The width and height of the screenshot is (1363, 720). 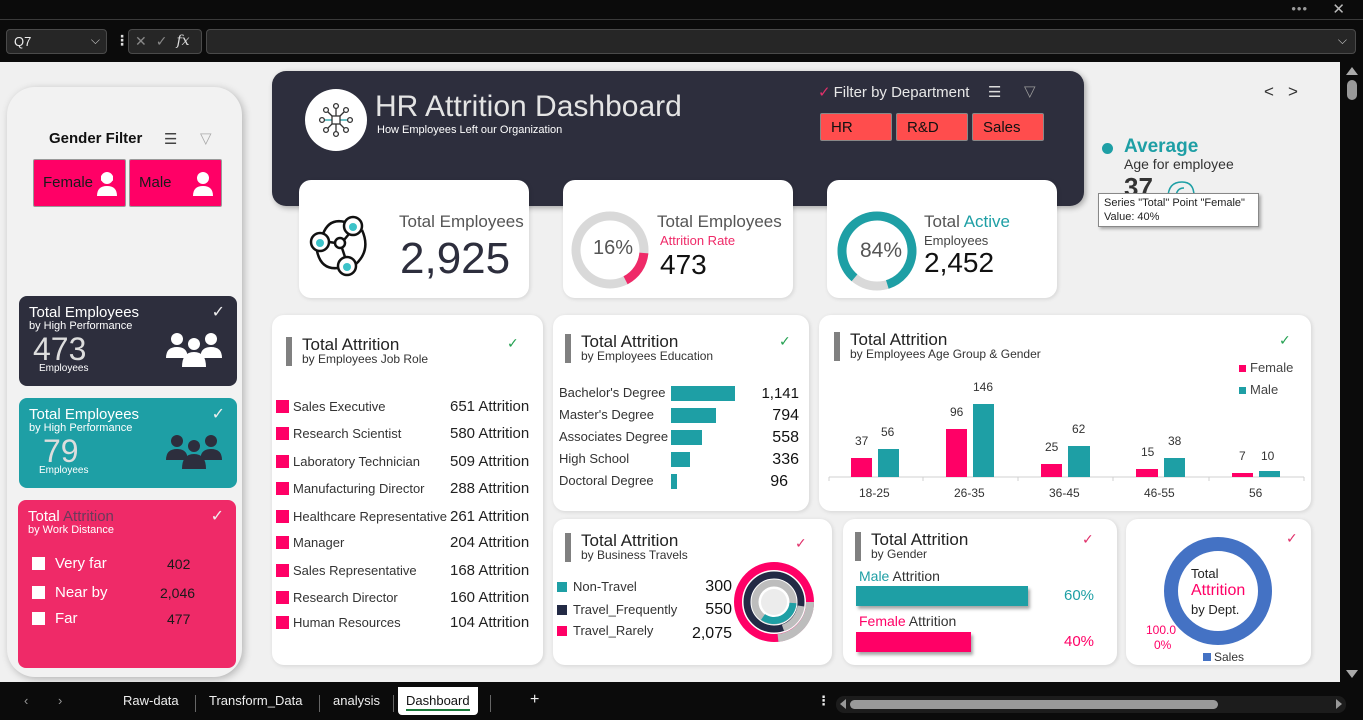 What do you see at coordinates (856, 127) in the screenshot?
I see `dept-button-hr: HR` at bounding box center [856, 127].